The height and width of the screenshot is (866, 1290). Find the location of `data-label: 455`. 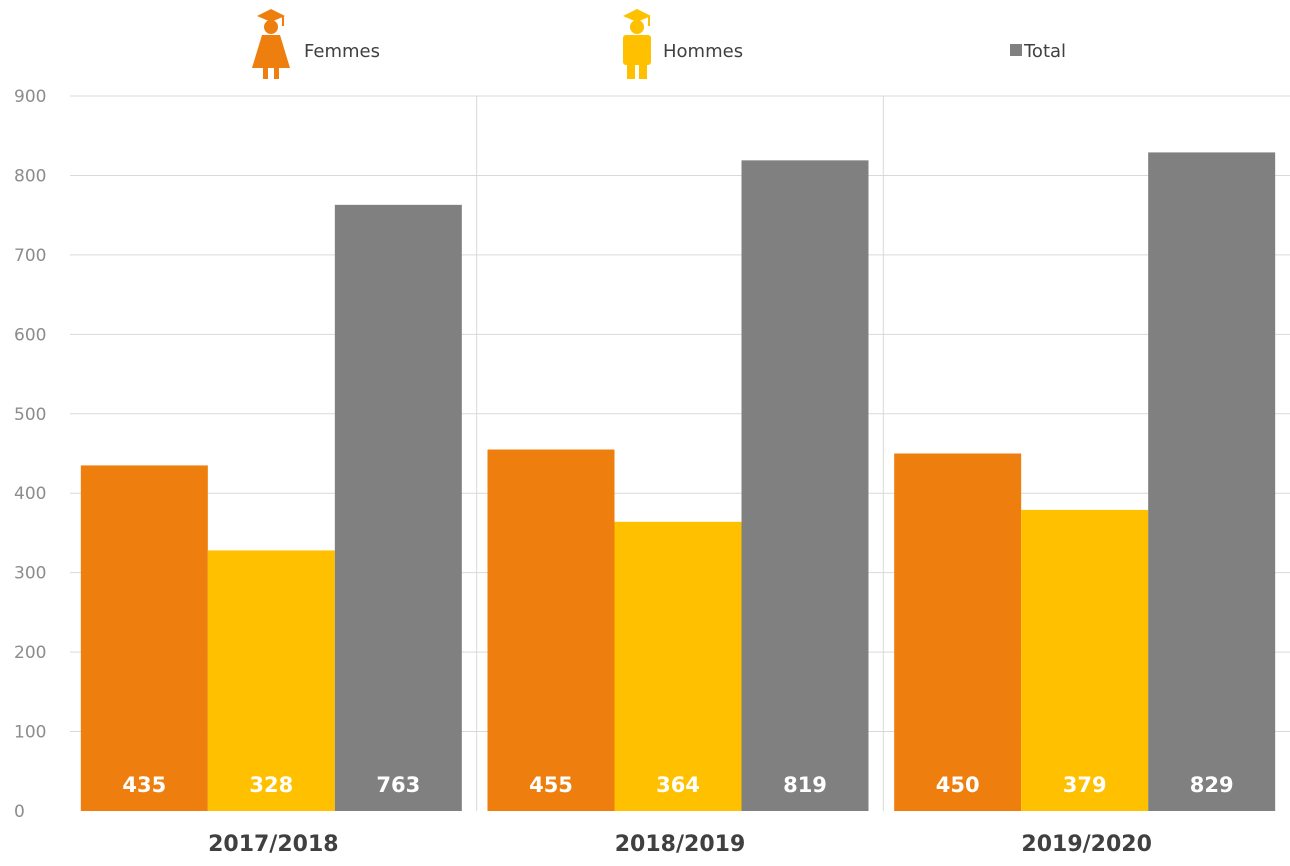

data-label: 455 is located at coordinates (551, 785).